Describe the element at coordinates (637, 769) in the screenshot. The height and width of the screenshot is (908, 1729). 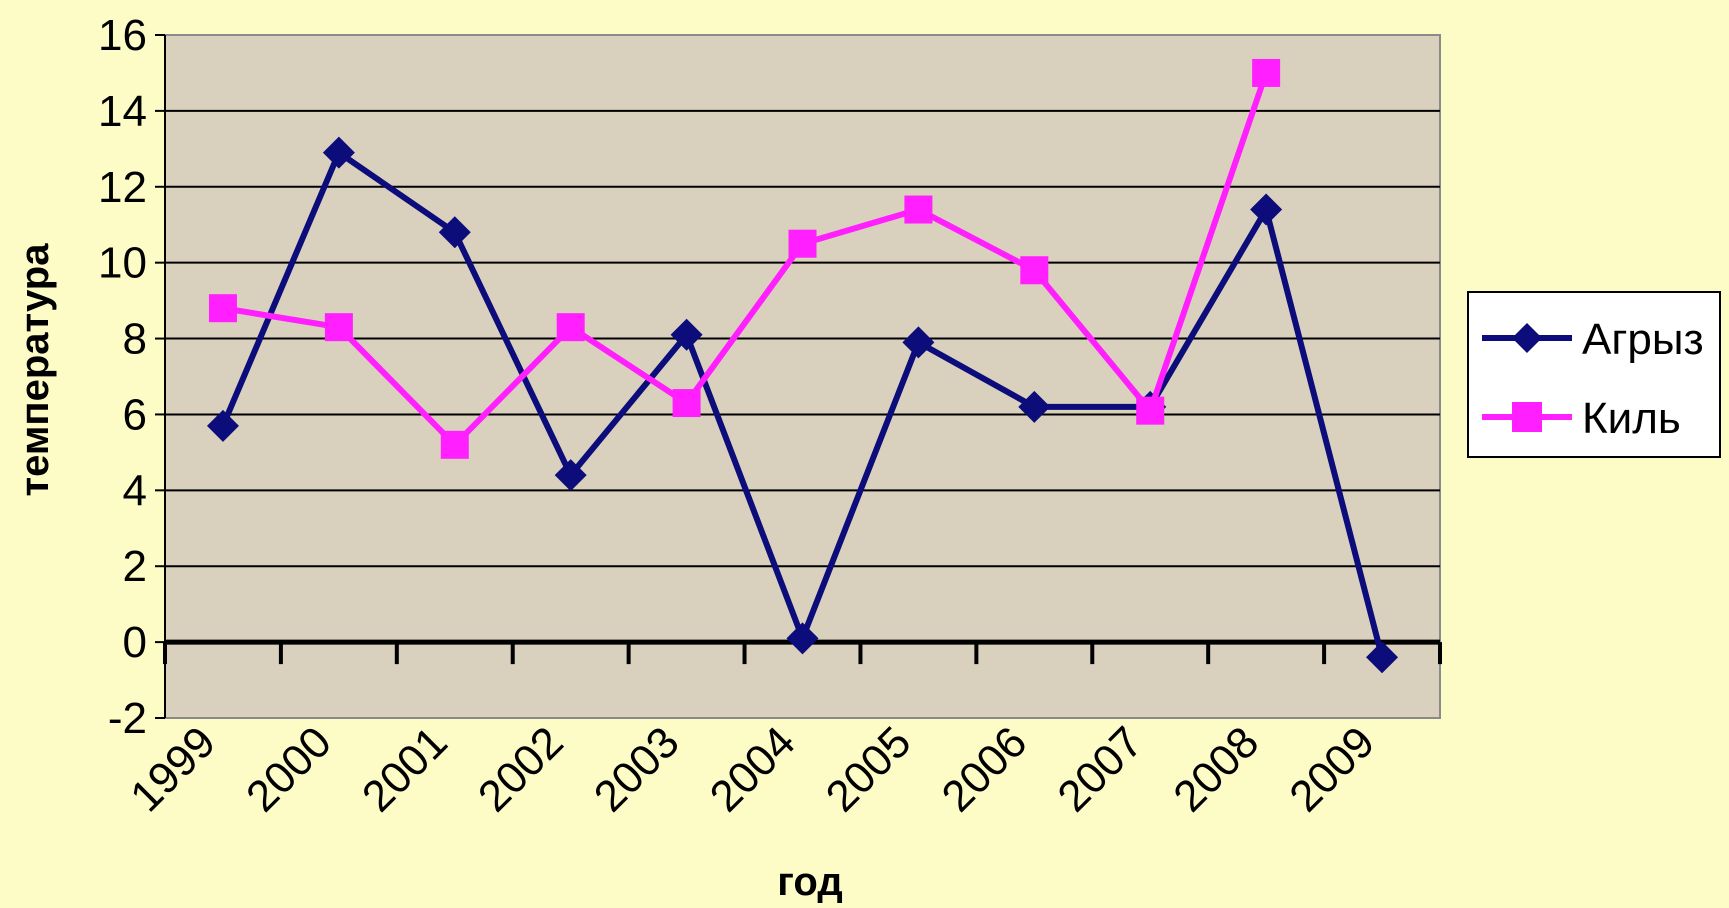
I see `x-tick-label: 2003` at that location.